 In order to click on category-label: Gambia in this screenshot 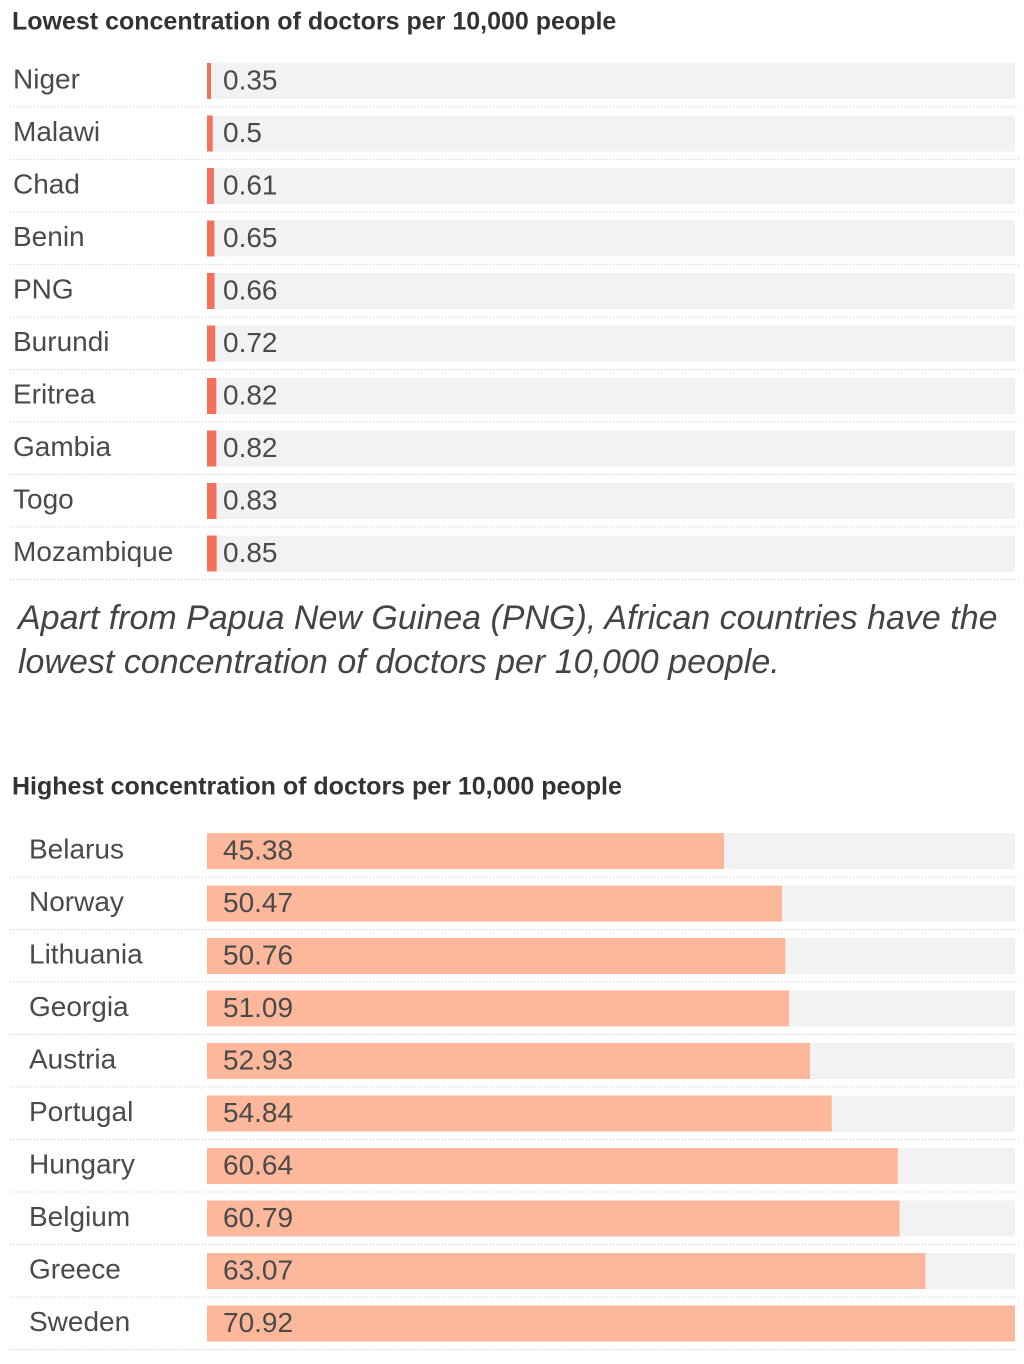, I will do `click(62, 446)`.